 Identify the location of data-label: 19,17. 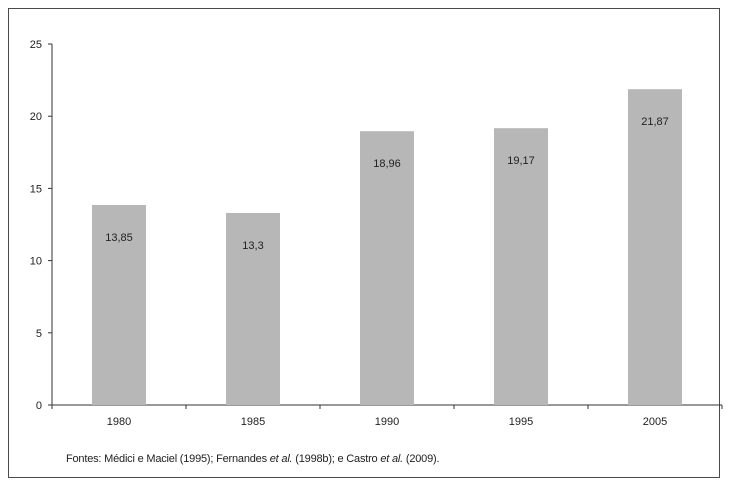
(521, 161).